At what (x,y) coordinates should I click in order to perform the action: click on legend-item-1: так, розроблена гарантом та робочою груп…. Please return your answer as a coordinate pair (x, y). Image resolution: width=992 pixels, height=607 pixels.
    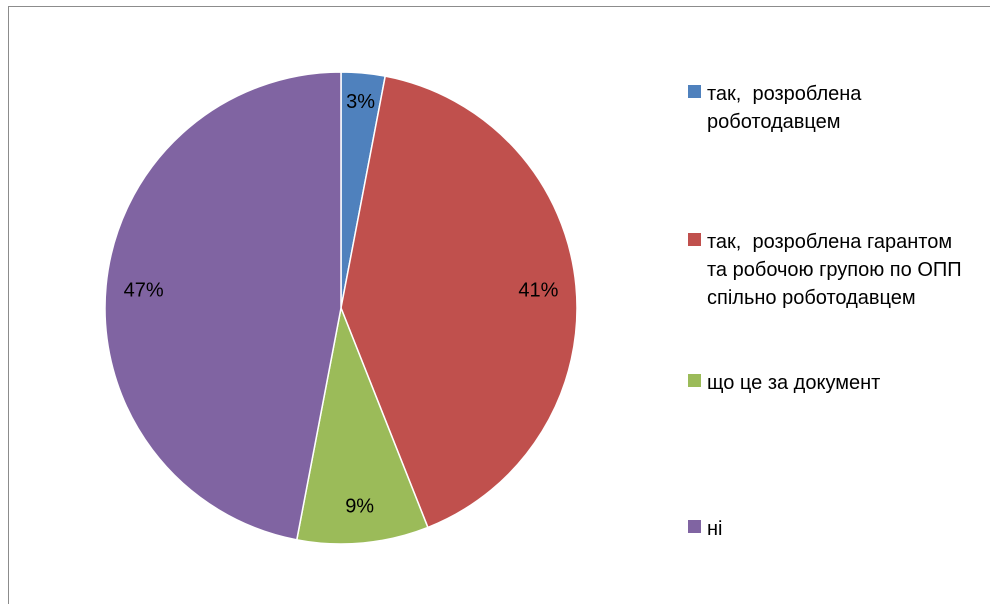
    Looking at the image, I should click on (832, 270).